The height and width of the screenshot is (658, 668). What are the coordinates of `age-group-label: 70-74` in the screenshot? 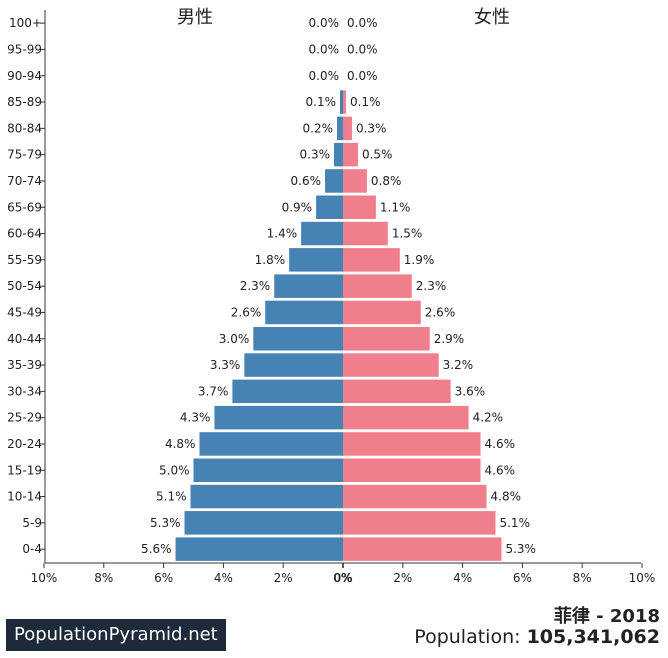 It's located at (24, 181).